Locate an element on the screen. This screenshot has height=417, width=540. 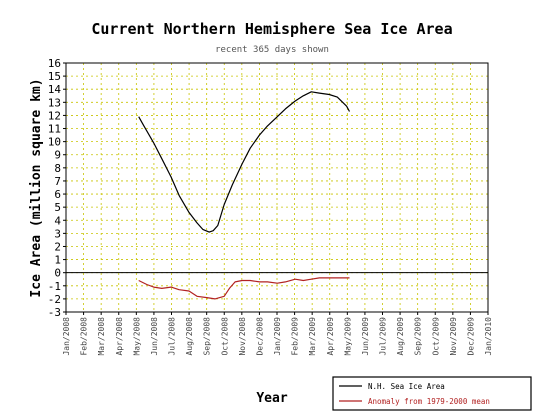
x-tick-label: Feb/2009 is located at coordinates (295, 336).